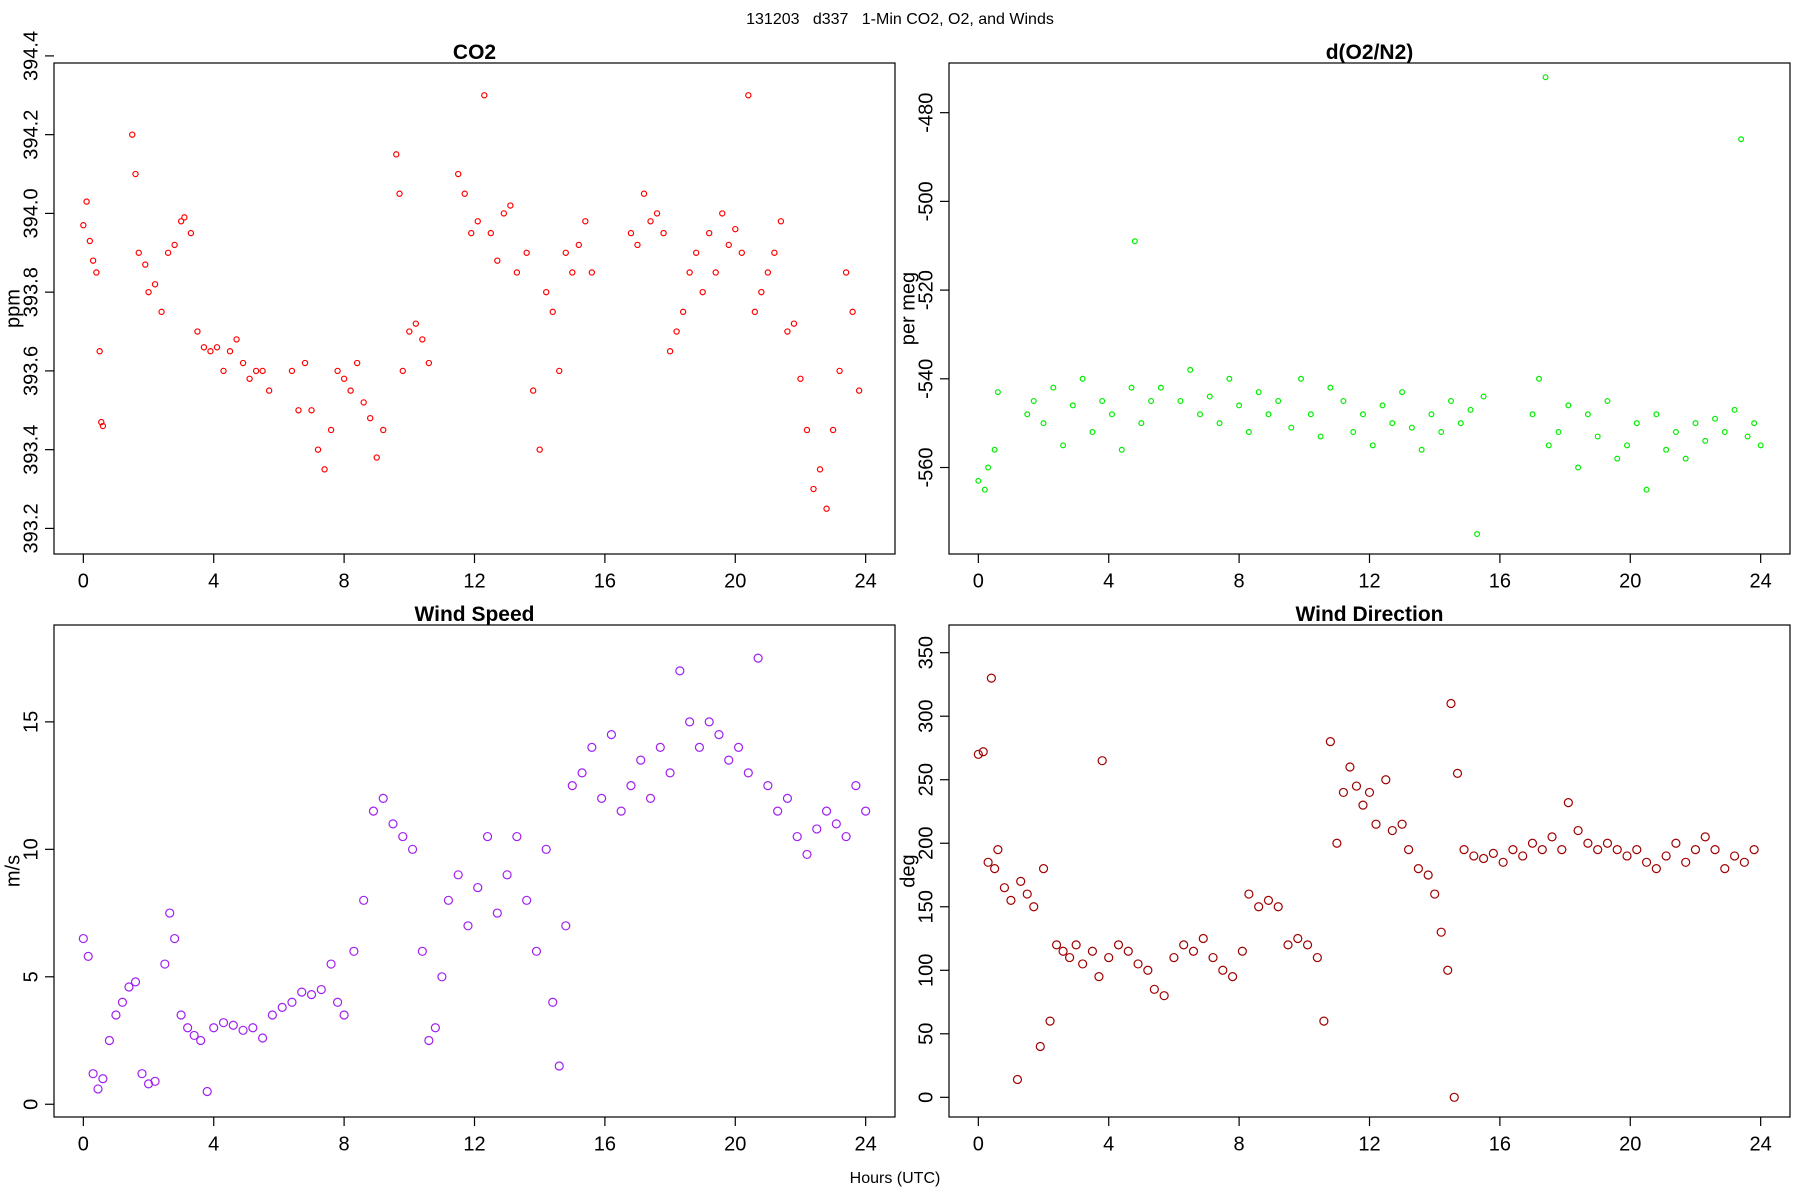 The height and width of the screenshot is (1200, 1800). Describe the element at coordinates (31, 976) in the screenshot. I see `y-tick-label: 5` at that location.